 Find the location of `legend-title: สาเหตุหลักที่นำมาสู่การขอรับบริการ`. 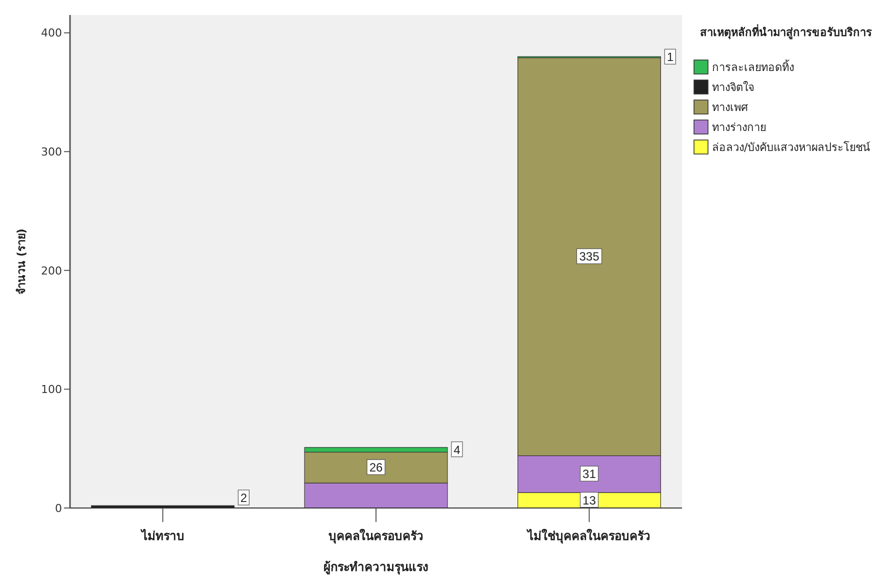

legend-title: สาเหตุหลักที่นำมาสู่การขอรับบริการ is located at coordinates (786, 32).